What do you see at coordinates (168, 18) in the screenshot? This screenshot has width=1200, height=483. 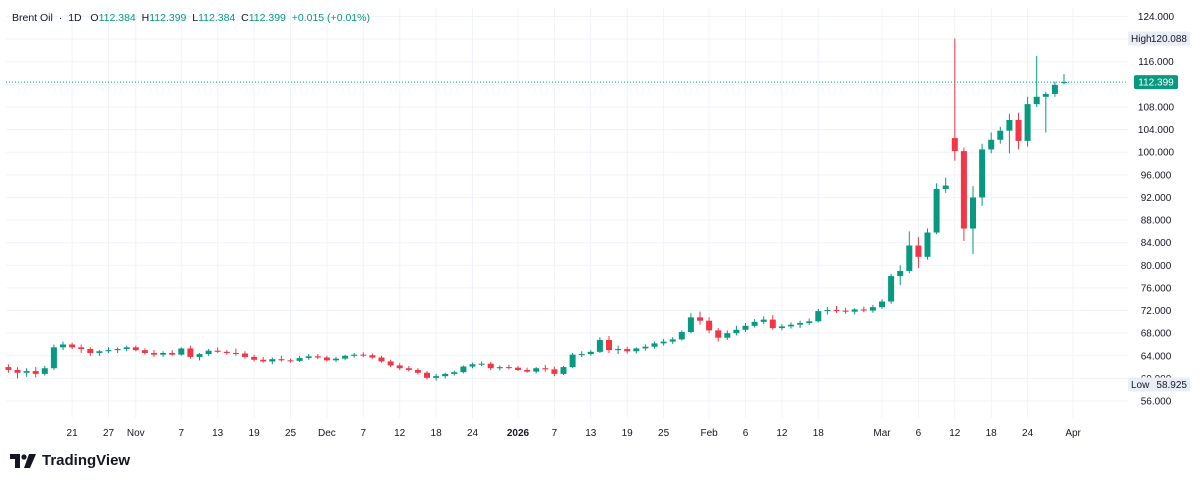 I see `high-value: 112.399` at bounding box center [168, 18].